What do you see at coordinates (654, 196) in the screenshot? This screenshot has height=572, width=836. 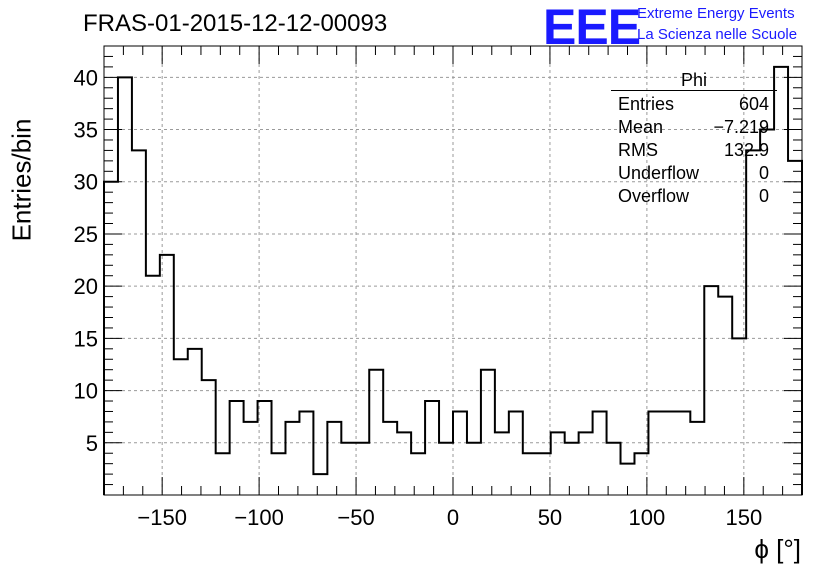 I see `stats-label: Overflow` at bounding box center [654, 196].